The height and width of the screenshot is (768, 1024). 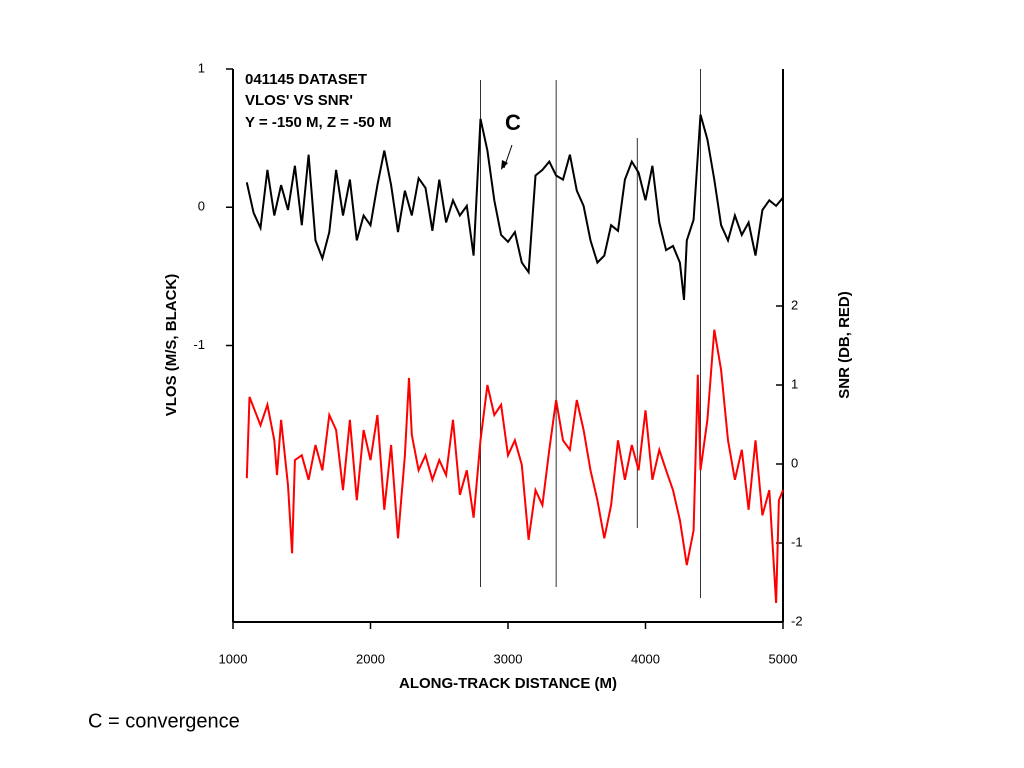 I want to click on x-tick-label: 4000, so click(x=645, y=658).